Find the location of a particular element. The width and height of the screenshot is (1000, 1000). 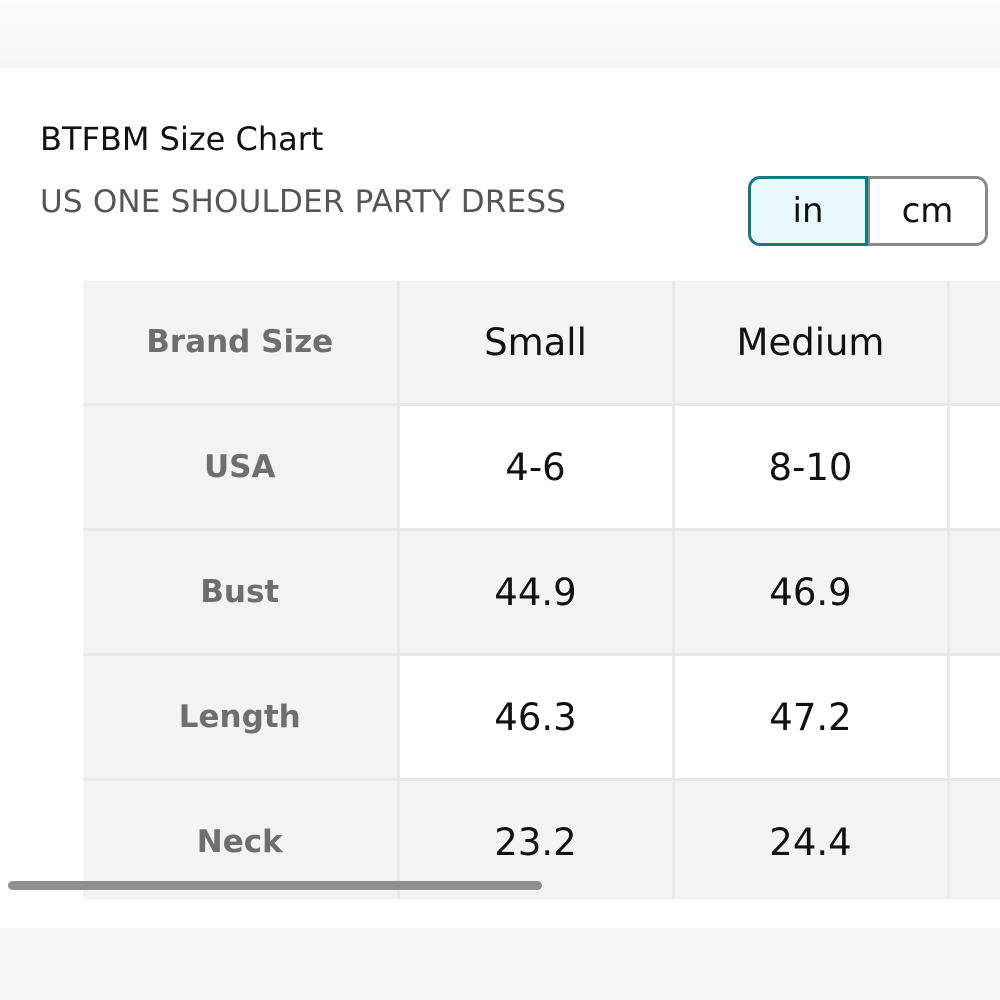

table-cell: 23.2 is located at coordinates (536, 839).